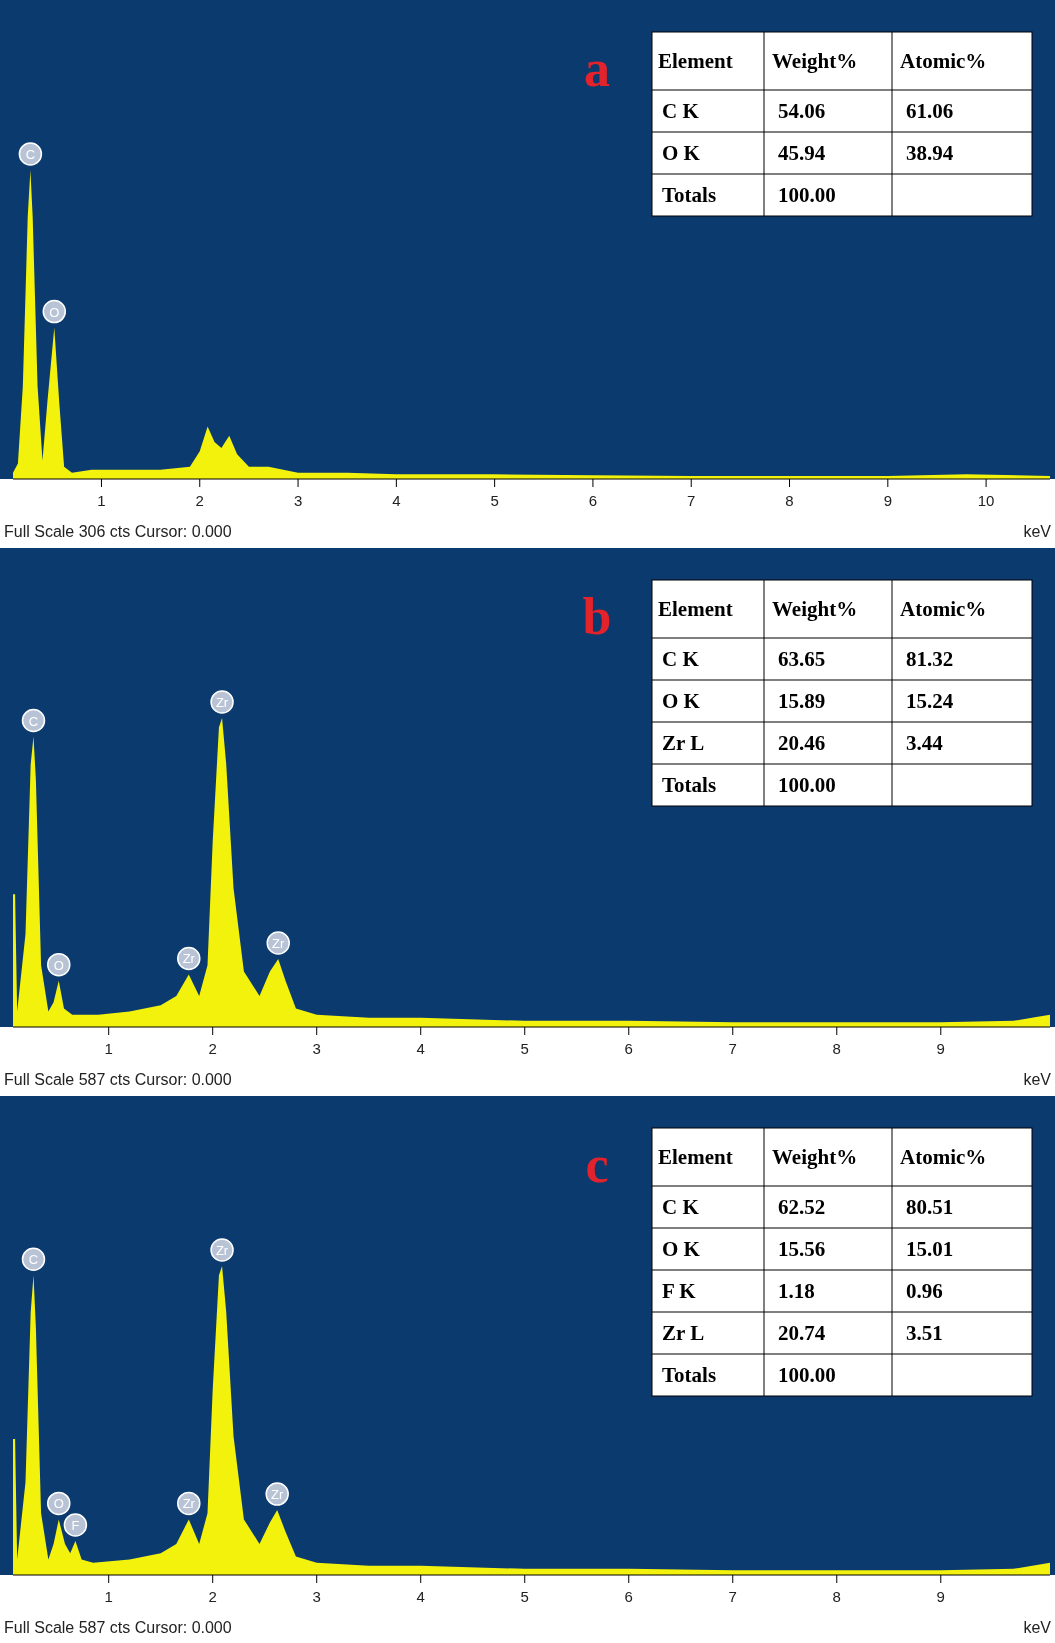 The height and width of the screenshot is (1643, 1055). Describe the element at coordinates (802, 701) in the screenshot. I see `data-label: 15.89` at that location.